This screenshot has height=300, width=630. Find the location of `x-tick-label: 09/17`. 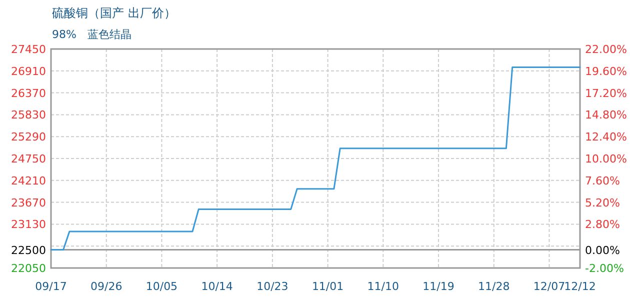

x-tick-label: 09/17 is located at coordinates (51, 286).